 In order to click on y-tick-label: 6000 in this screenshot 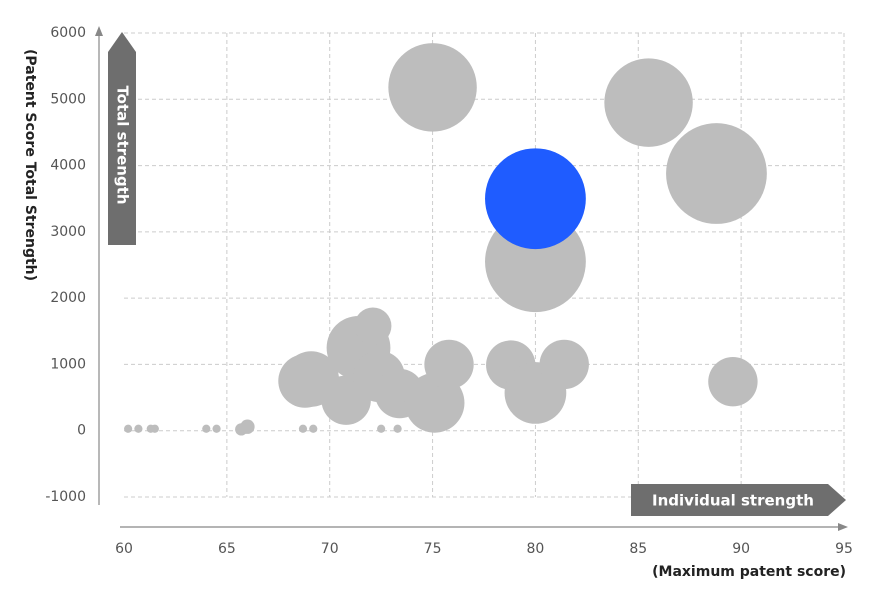, I will do `click(68, 33)`.